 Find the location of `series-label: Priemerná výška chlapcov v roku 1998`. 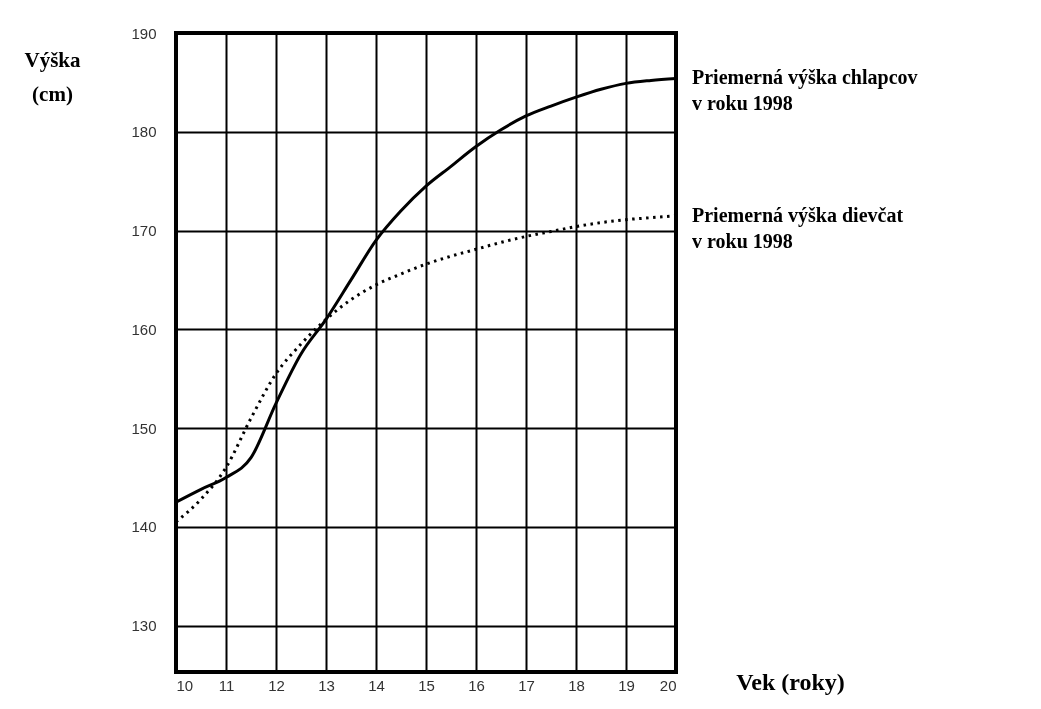

series-label: Priemerná výška chlapcov v roku 1998 is located at coordinates (805, 90).